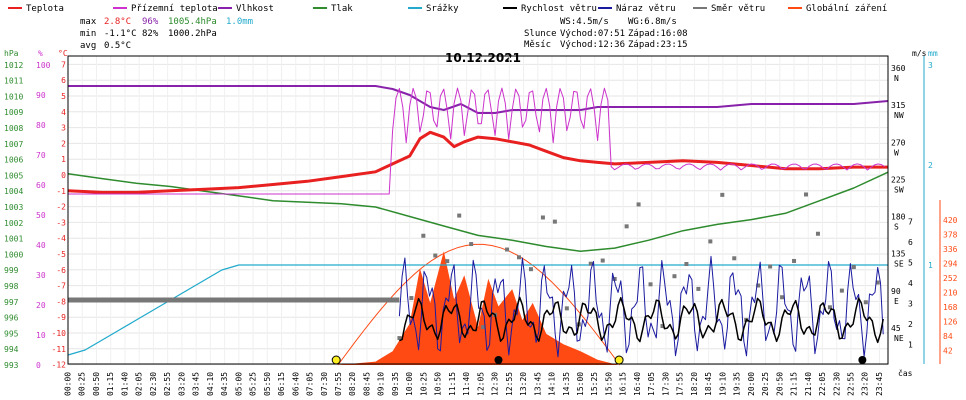  Describe the element at coordinates (646, 9) in the screenshot. I see `legend-label: Náraz větru` at that location.